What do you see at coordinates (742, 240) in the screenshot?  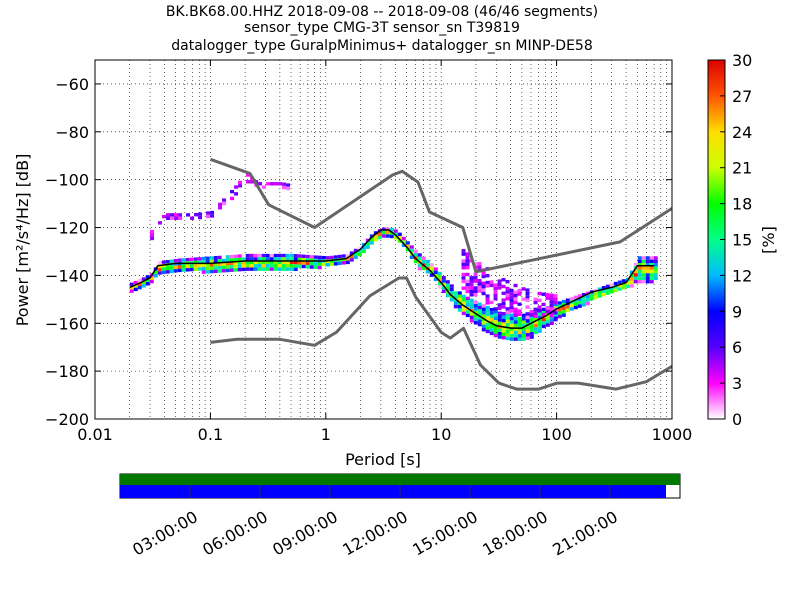 I see `colorbar-tick-label: 15` at bounding box center [742, 240].